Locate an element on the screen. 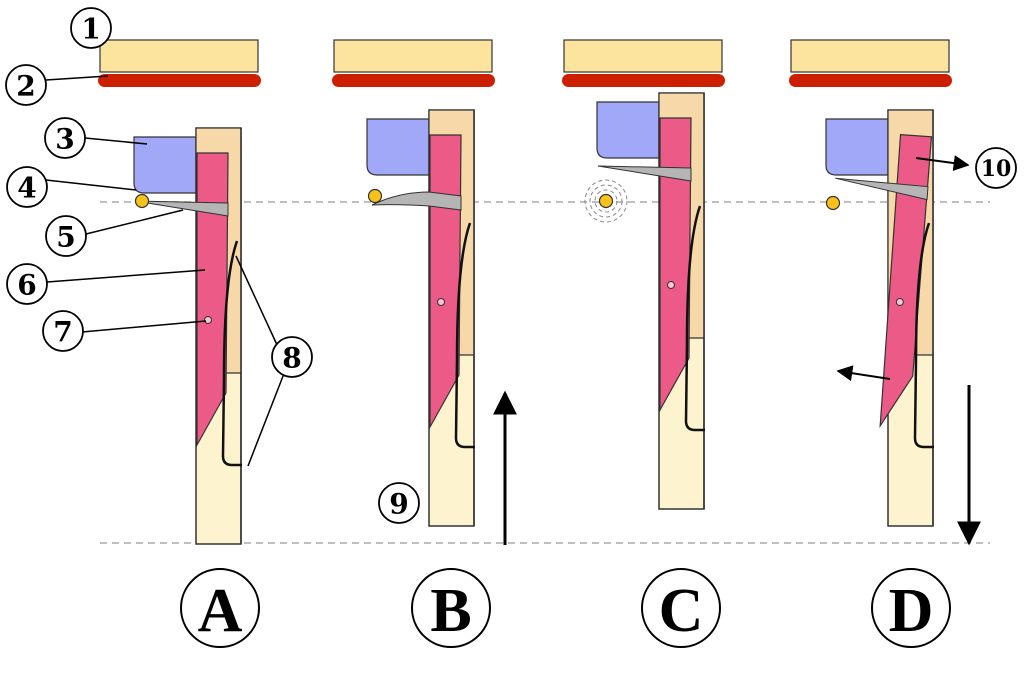 The width and height of the screenshot is (1024, 700). callout-label: 9 is located at coordinates (398, 504).